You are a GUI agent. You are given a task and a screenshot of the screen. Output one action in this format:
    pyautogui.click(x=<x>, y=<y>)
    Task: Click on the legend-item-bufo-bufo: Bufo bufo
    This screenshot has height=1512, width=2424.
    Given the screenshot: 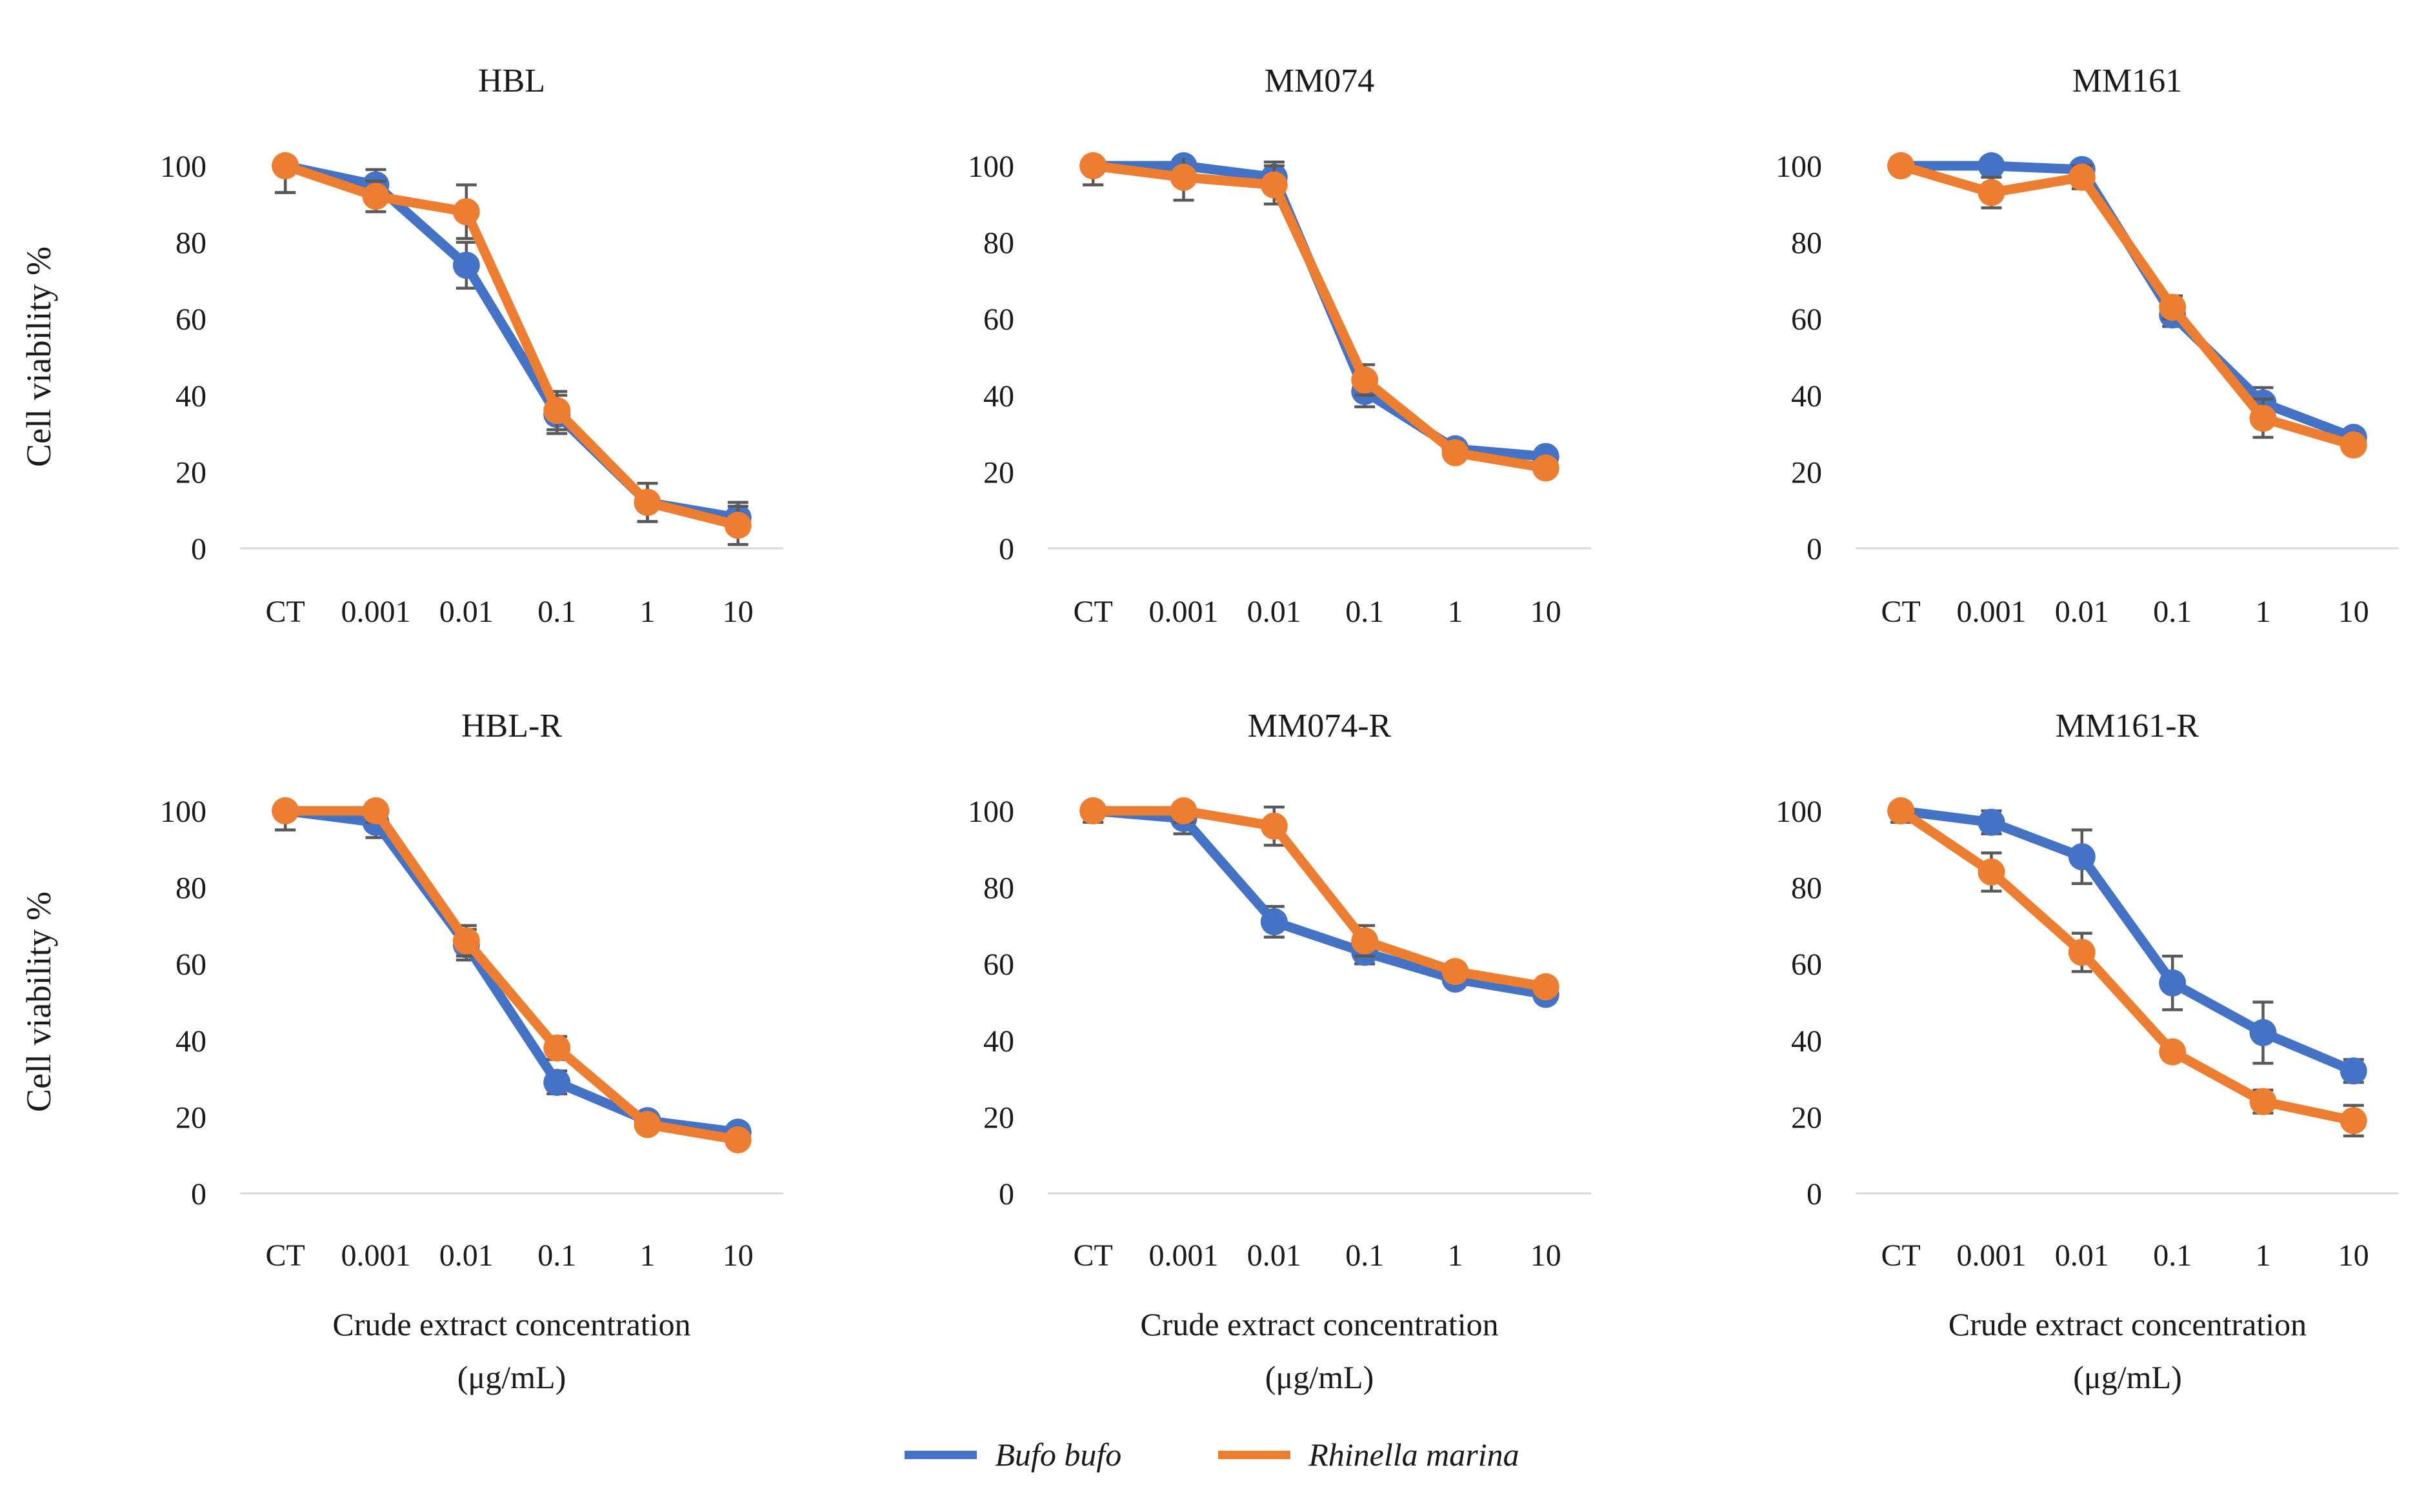 What is the action you would take?
    pyautogui.click(x=1013, y=1454)
    